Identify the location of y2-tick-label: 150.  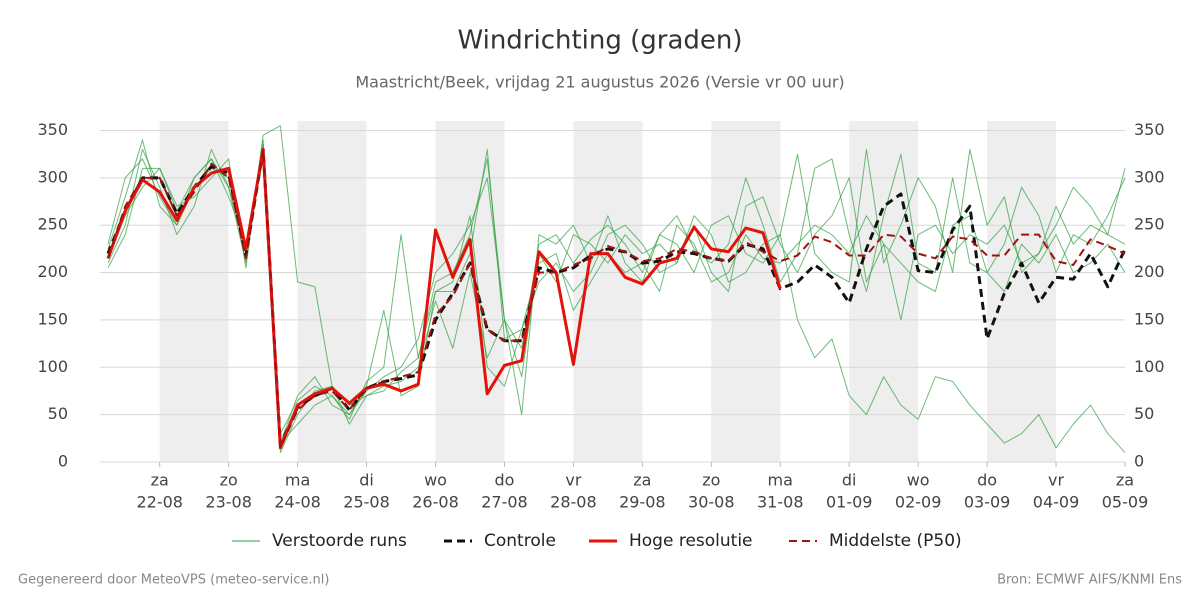
(1149, 318).